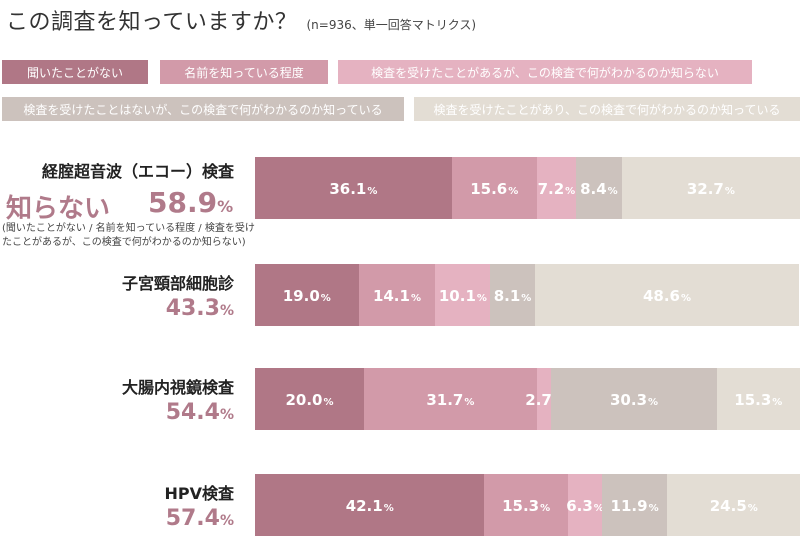 Image resolution: width=800 pixels, height=537 pixels. I want to click on bar-segment: 32.7%, so click(710, 188).